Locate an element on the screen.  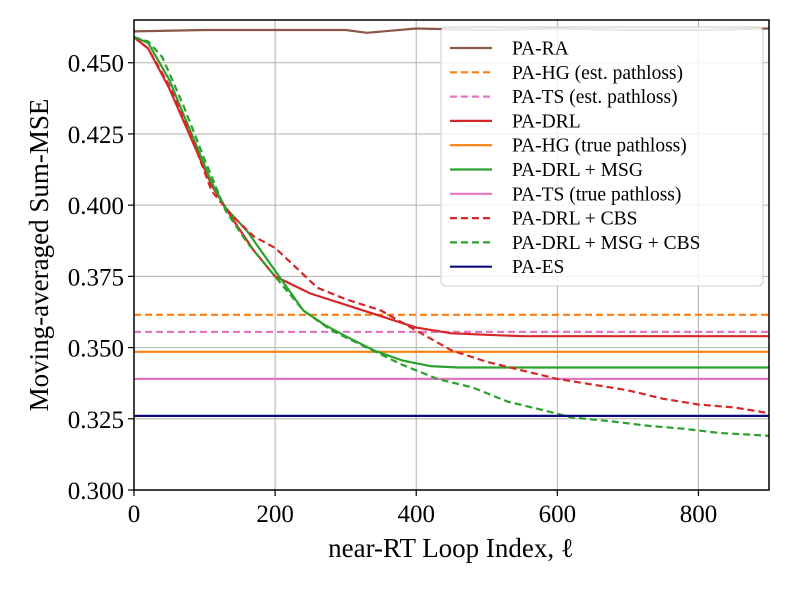
x-axis-label: near-RT Loop Index, ℓ is located at coordinates (451, 548).